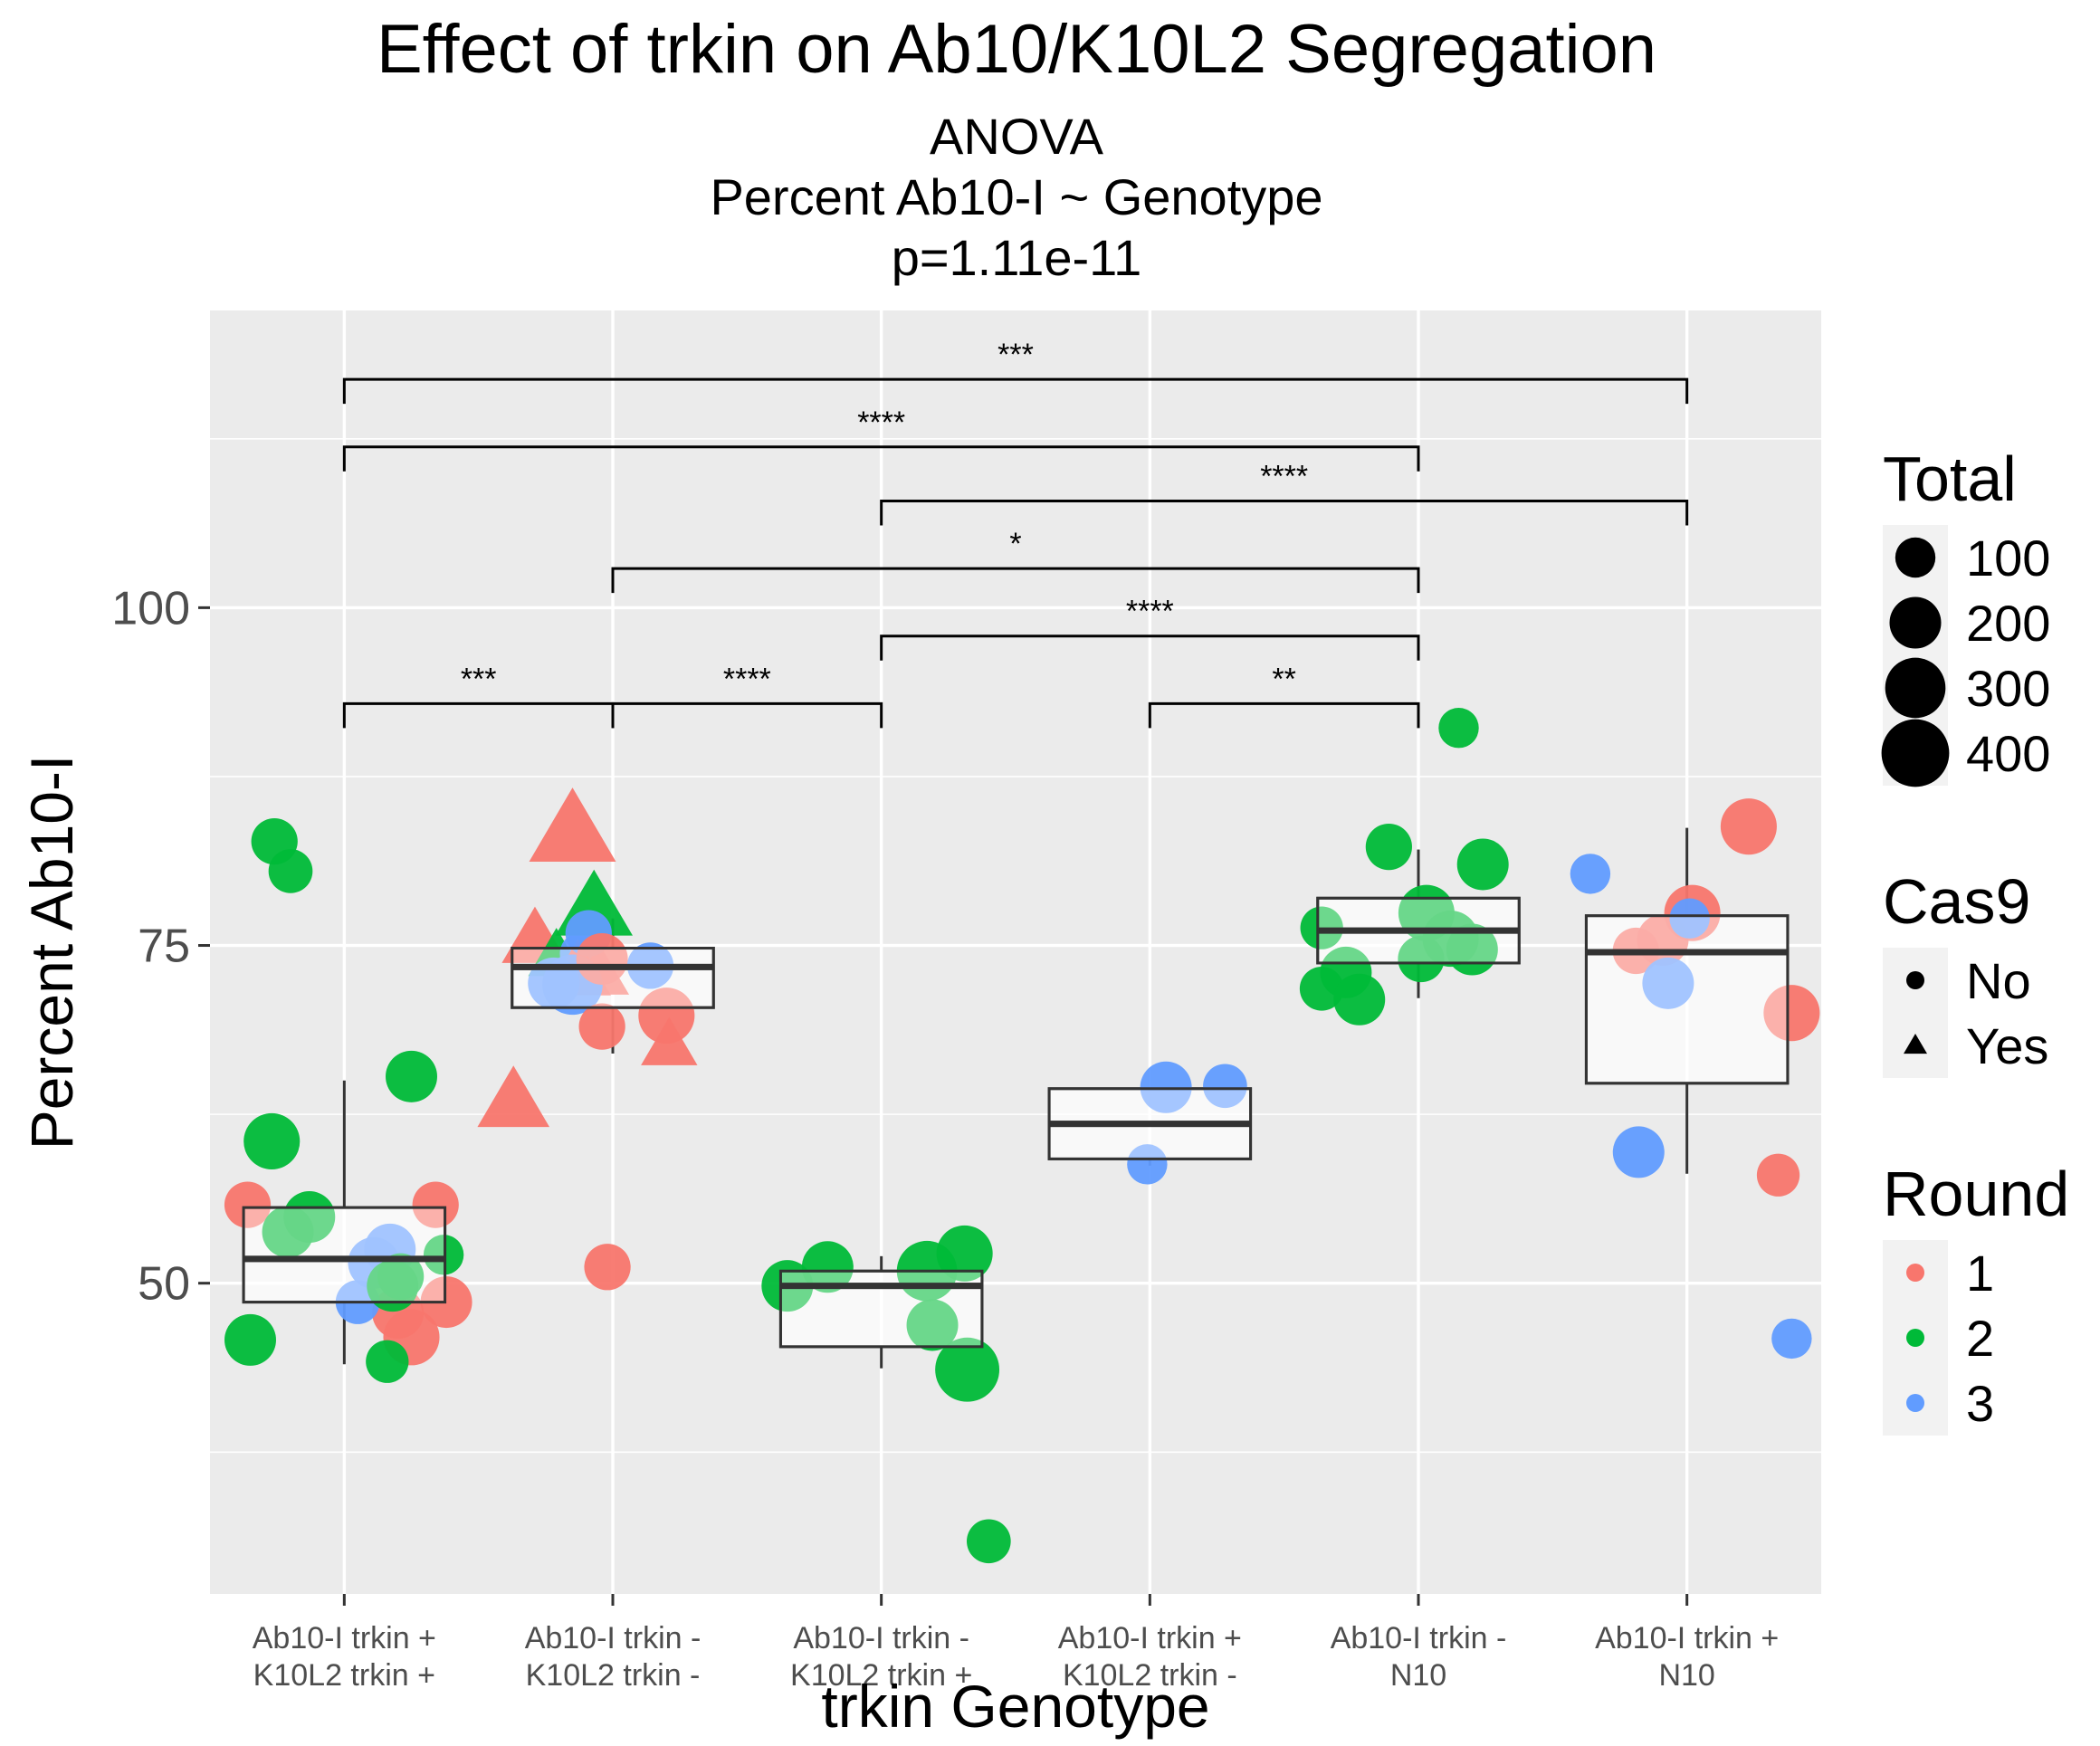 This screenshot has width=2100, height=1746. What do you see at coordinates (2008, 558) in the screenshot?
I see `legend-label: 100` at bounding box center [2008, 558].